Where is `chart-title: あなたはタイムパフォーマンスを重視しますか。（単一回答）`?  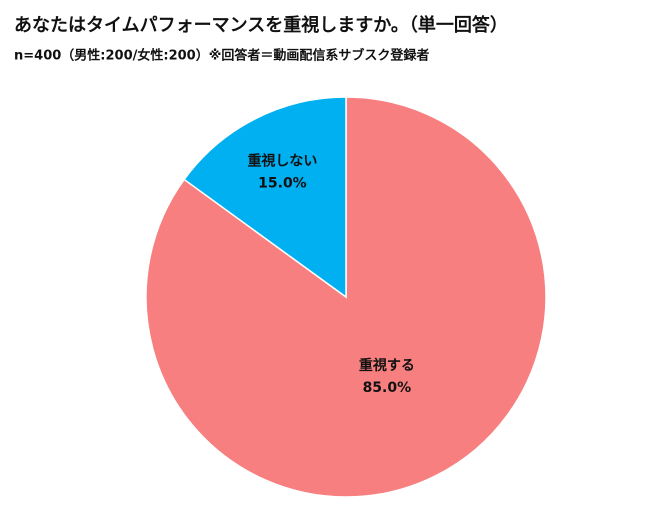 chart-title: あなたはタイムパフォーマンスを重視しますか。（単一回答） is located at coordinates (261, 25).